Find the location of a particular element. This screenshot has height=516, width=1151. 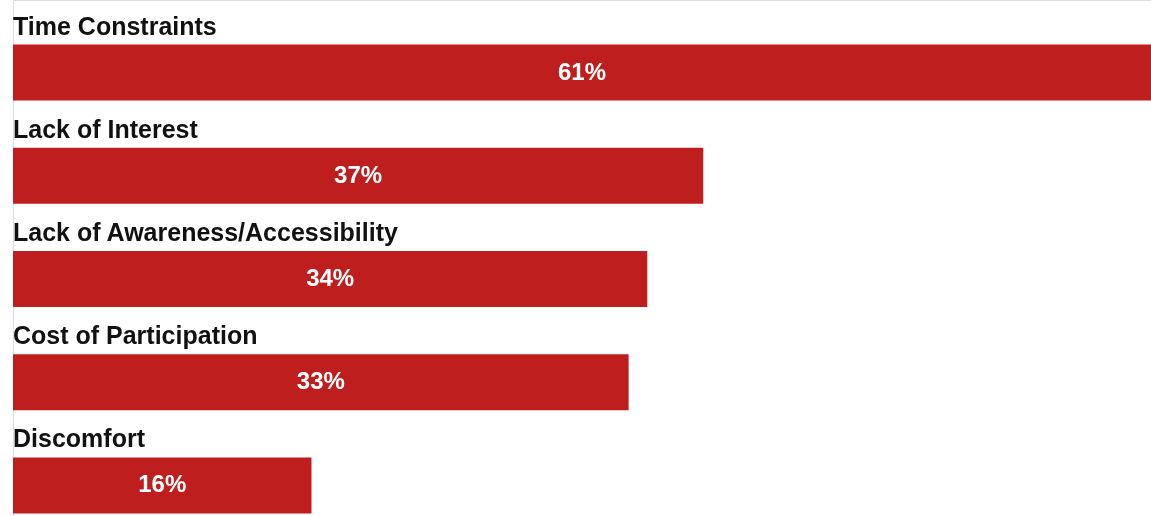

data-label: 16% is located at coordinates (162, 484).